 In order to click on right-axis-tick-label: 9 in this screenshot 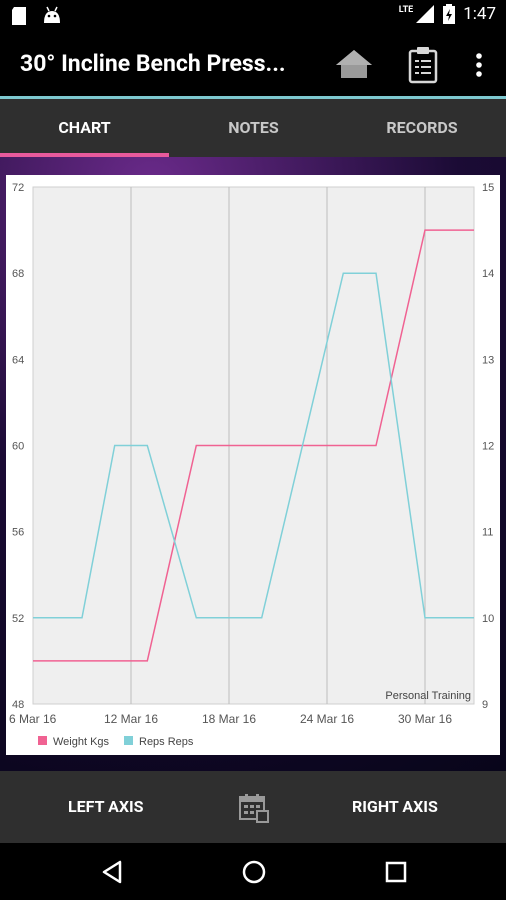, I will do `click(485, 705)`.